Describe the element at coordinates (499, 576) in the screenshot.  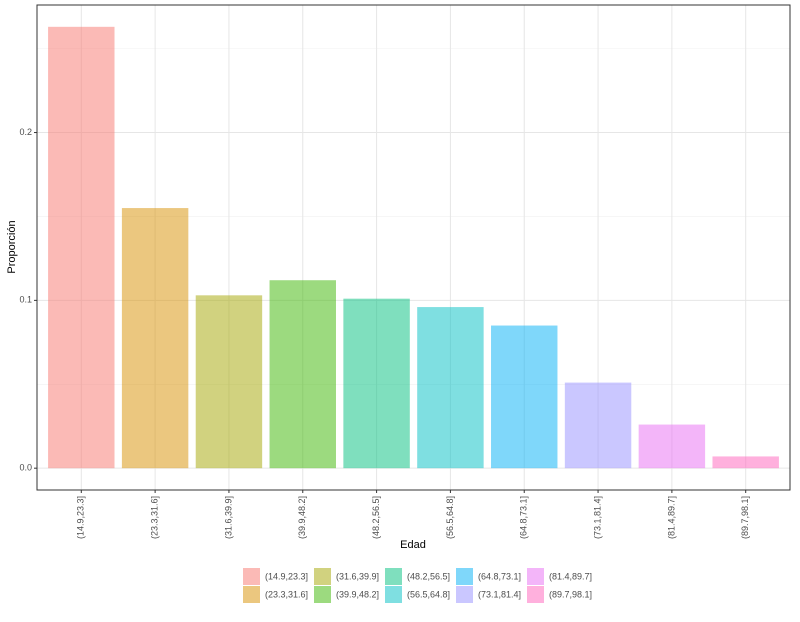
I see `legend-label: (64.8,73.1]` at that location.